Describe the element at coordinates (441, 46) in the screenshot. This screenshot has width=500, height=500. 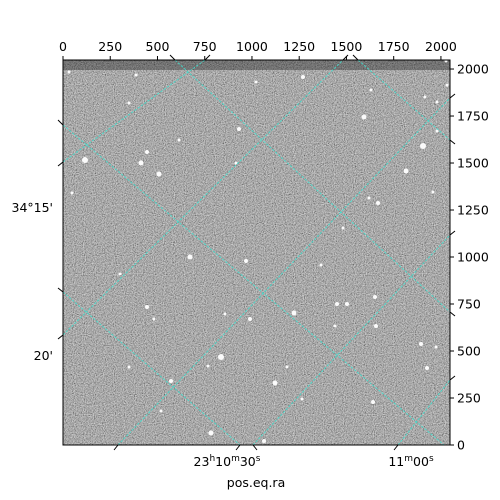
I see `top-tick-label: 2000` at that location.